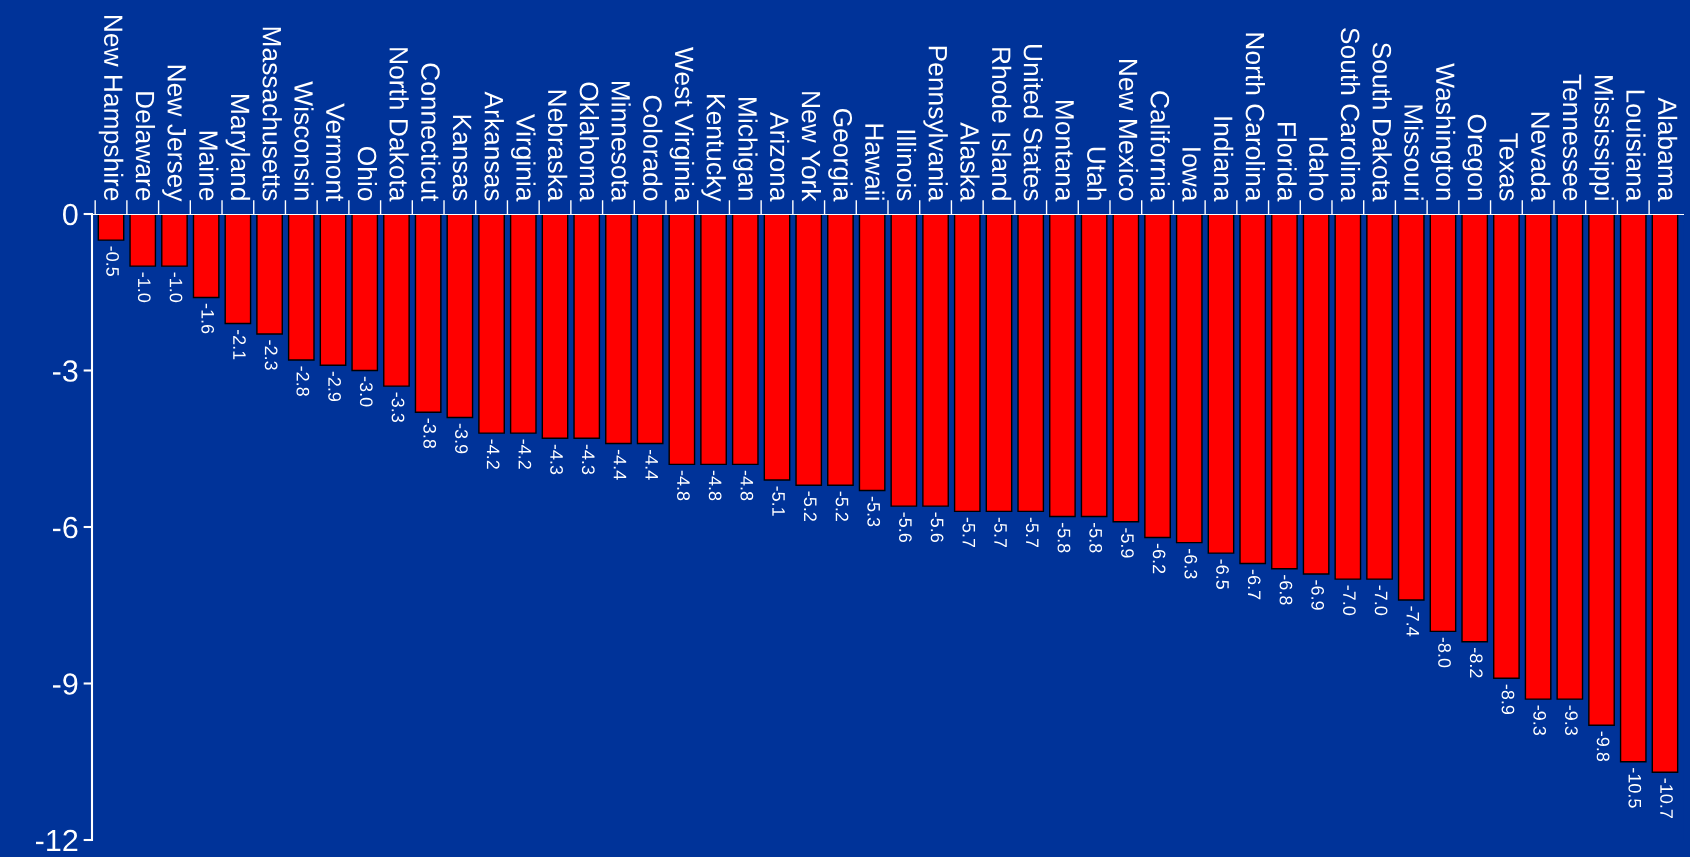 The width and height of the screenshot is (1690, 857). Describe the element at coordinates (431, 132) in the screenshot. I see `x-tick-label: Connecticut` at that location.